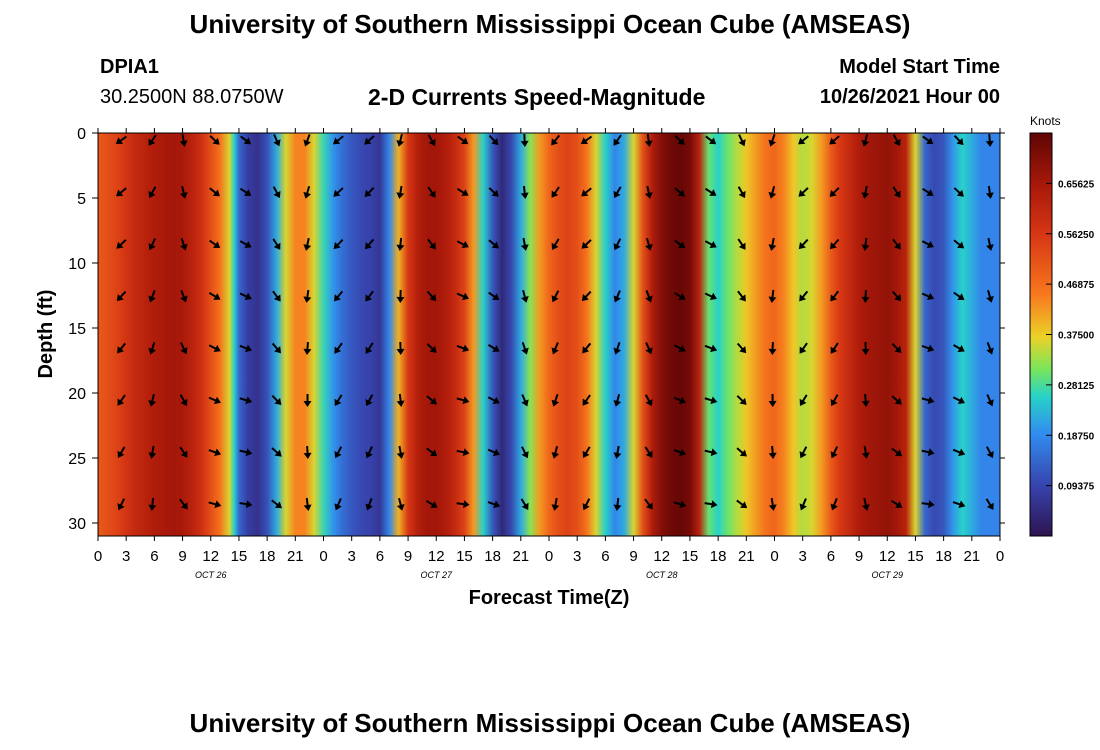 The width and height of the screenshot is (1100, 750). Describe the element at coordinates (1076, 285) in the screenshot. I see `colorbar-tick-label: 0.46875` at that location.